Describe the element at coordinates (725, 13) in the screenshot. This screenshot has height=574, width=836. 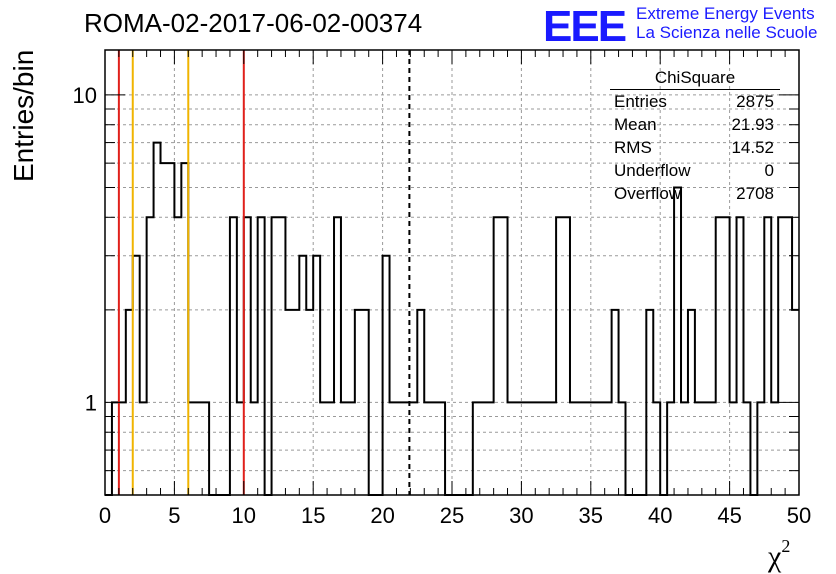
I see `logo-line-1: Extreme Energy Events` at that location.